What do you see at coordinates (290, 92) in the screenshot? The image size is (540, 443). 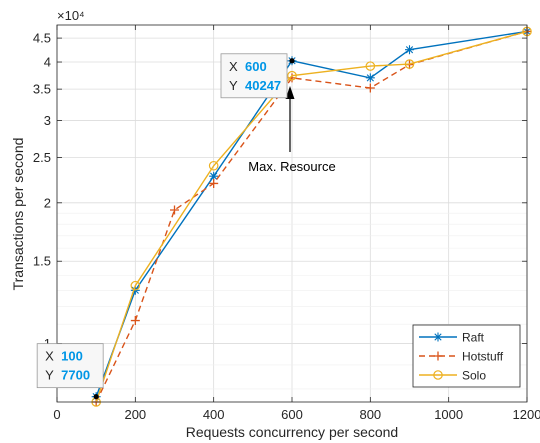 I see `annotation-arrowhead` at bounding box center [290, 92].